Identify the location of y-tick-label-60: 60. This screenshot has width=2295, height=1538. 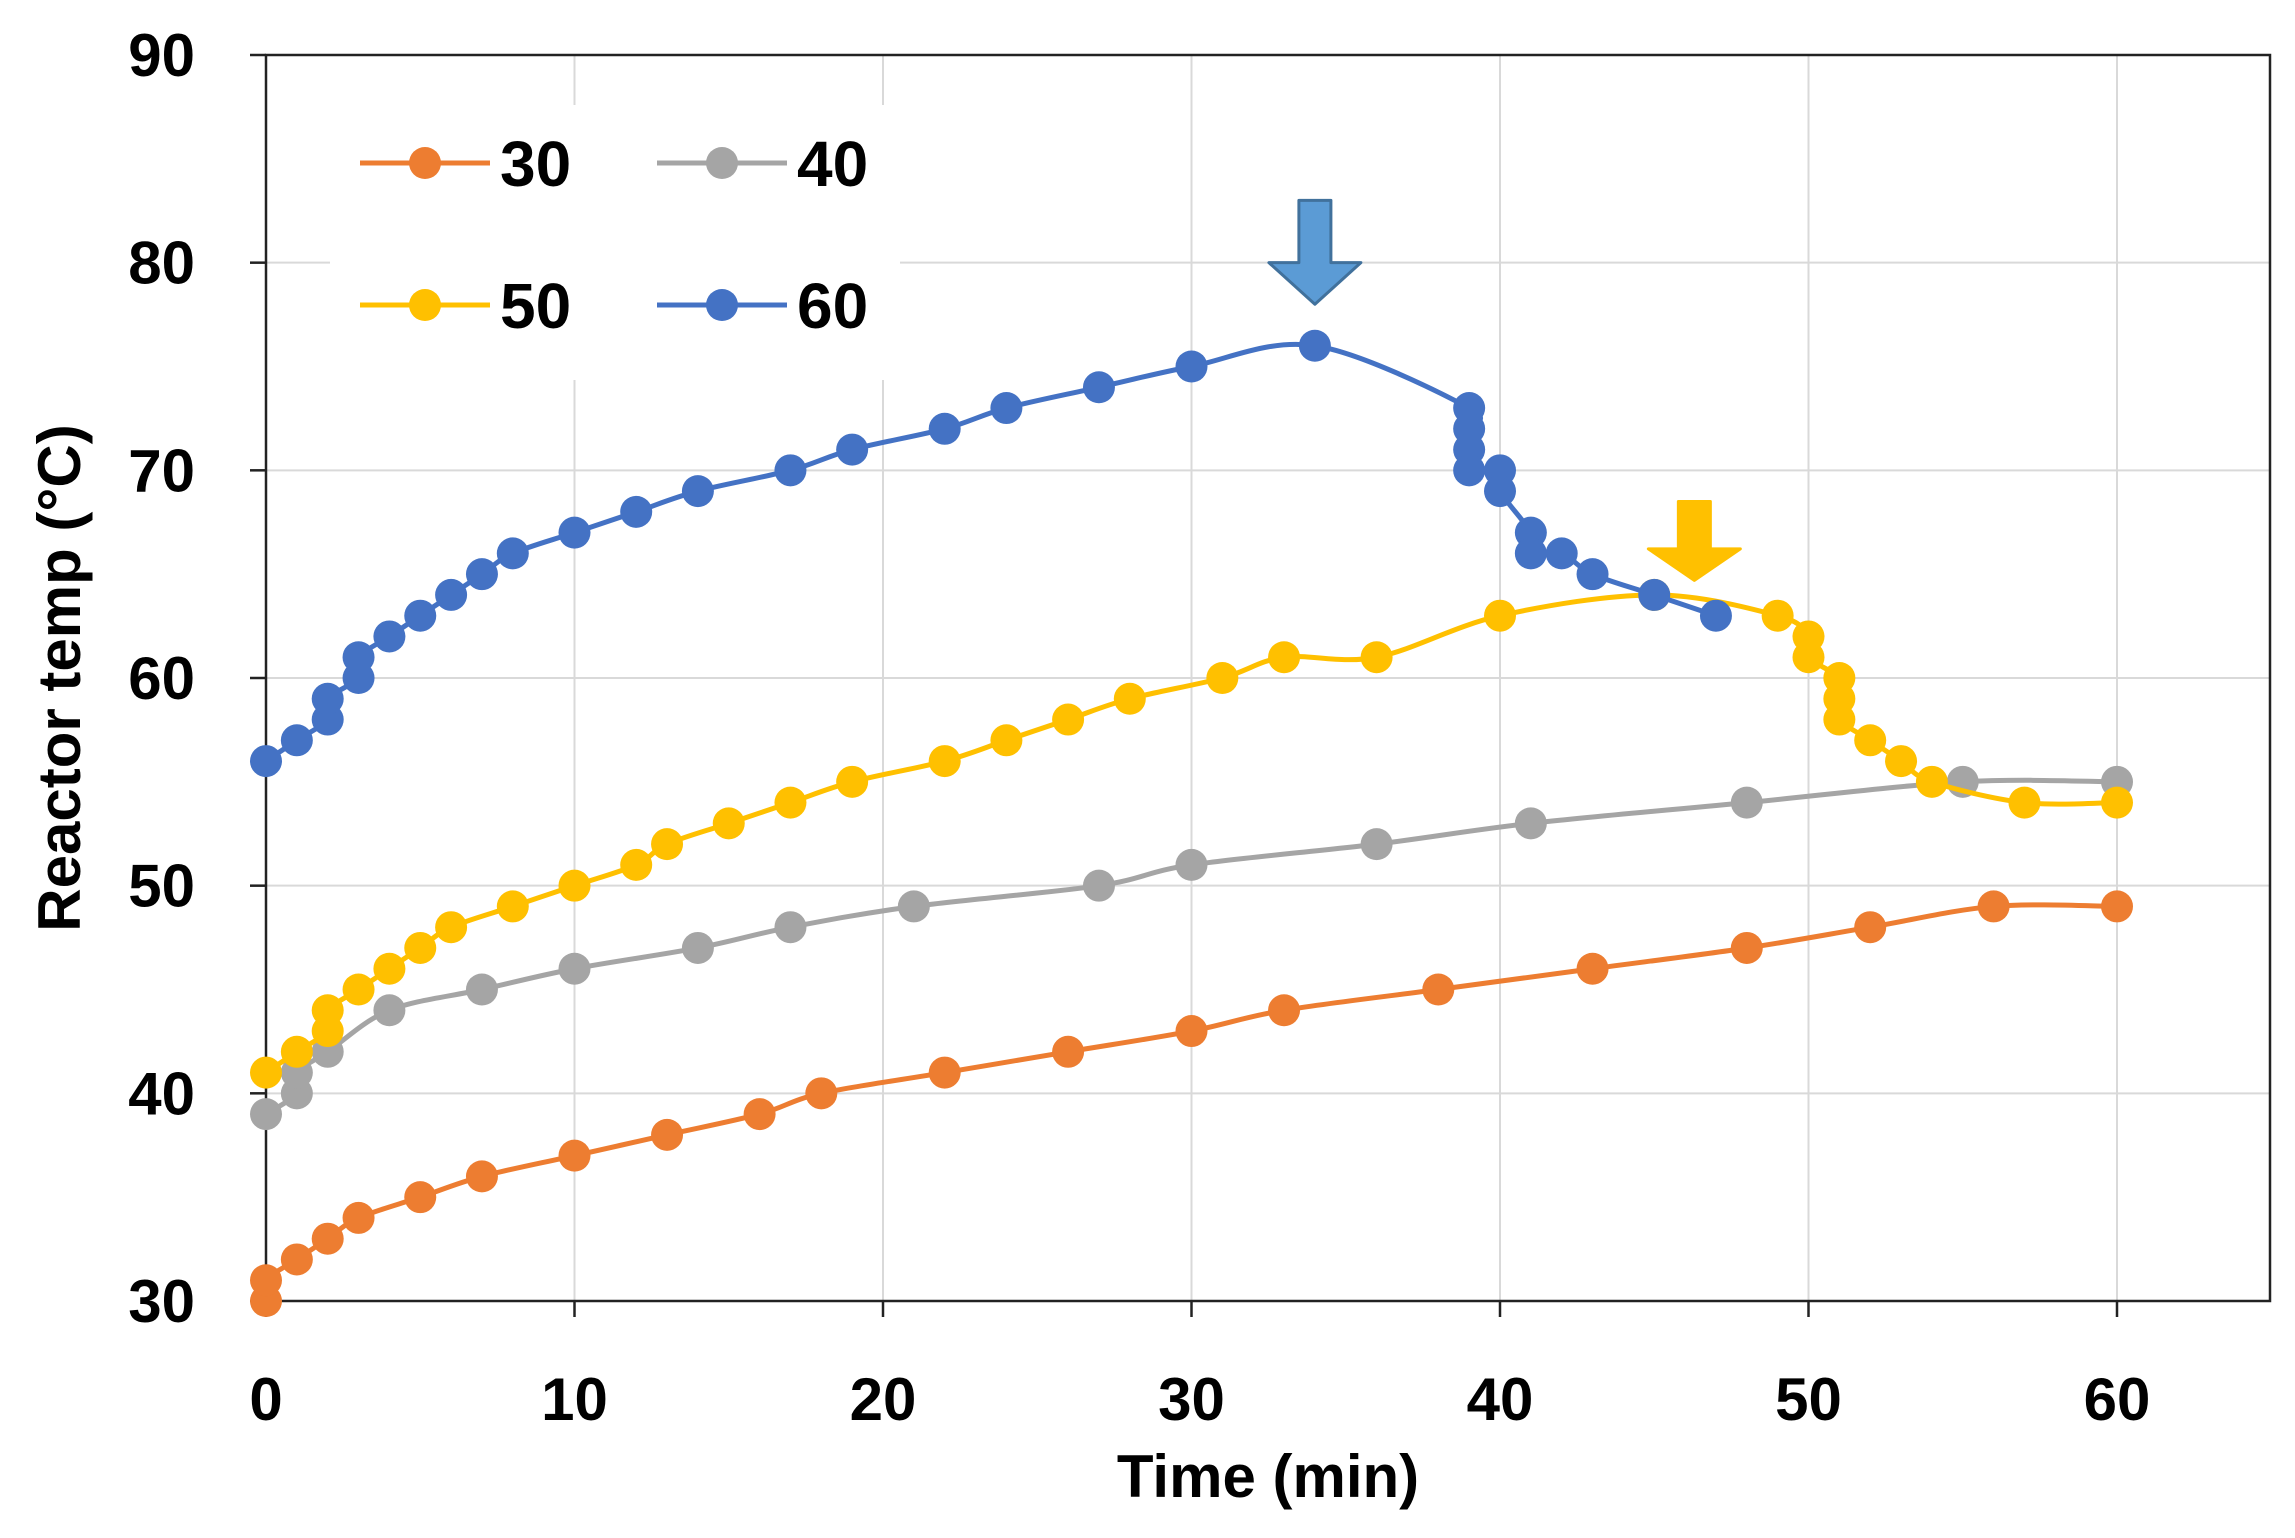
(161, 678).